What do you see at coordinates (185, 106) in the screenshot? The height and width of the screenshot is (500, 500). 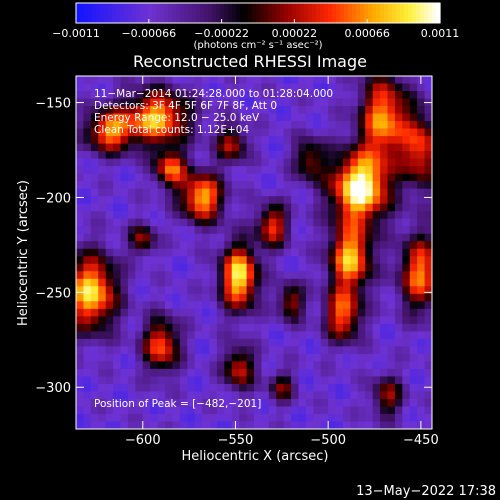 I see `annotation-detectors: Detectors: 3F 4F 5F 6F 7F 8F, Att 0` at bounding box center [185, 106].